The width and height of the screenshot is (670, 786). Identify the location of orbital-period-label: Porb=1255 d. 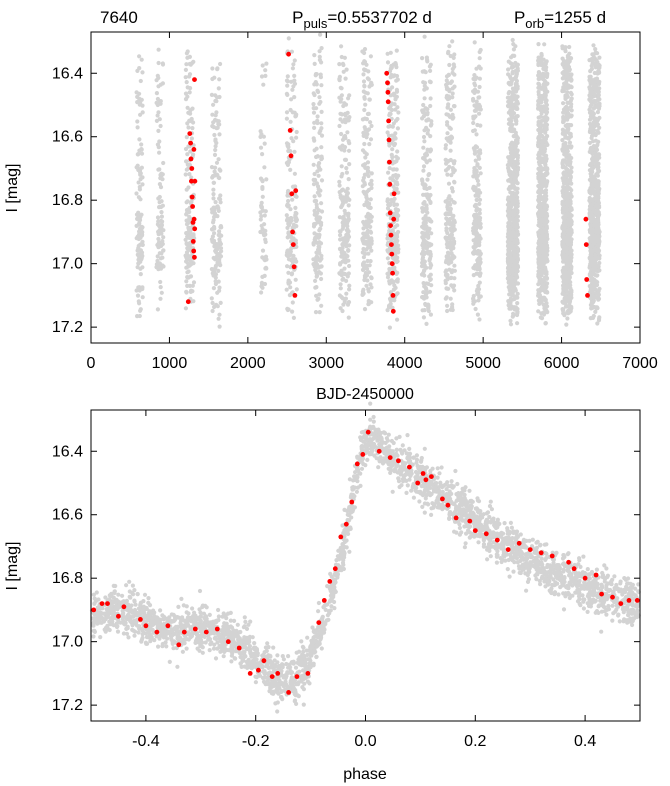
(560, 19).